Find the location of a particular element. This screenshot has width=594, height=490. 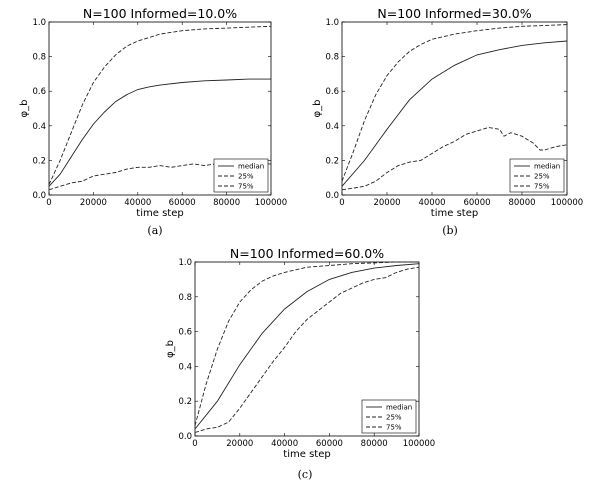

figure-caption: (c) is located at coordinates (305, 474).